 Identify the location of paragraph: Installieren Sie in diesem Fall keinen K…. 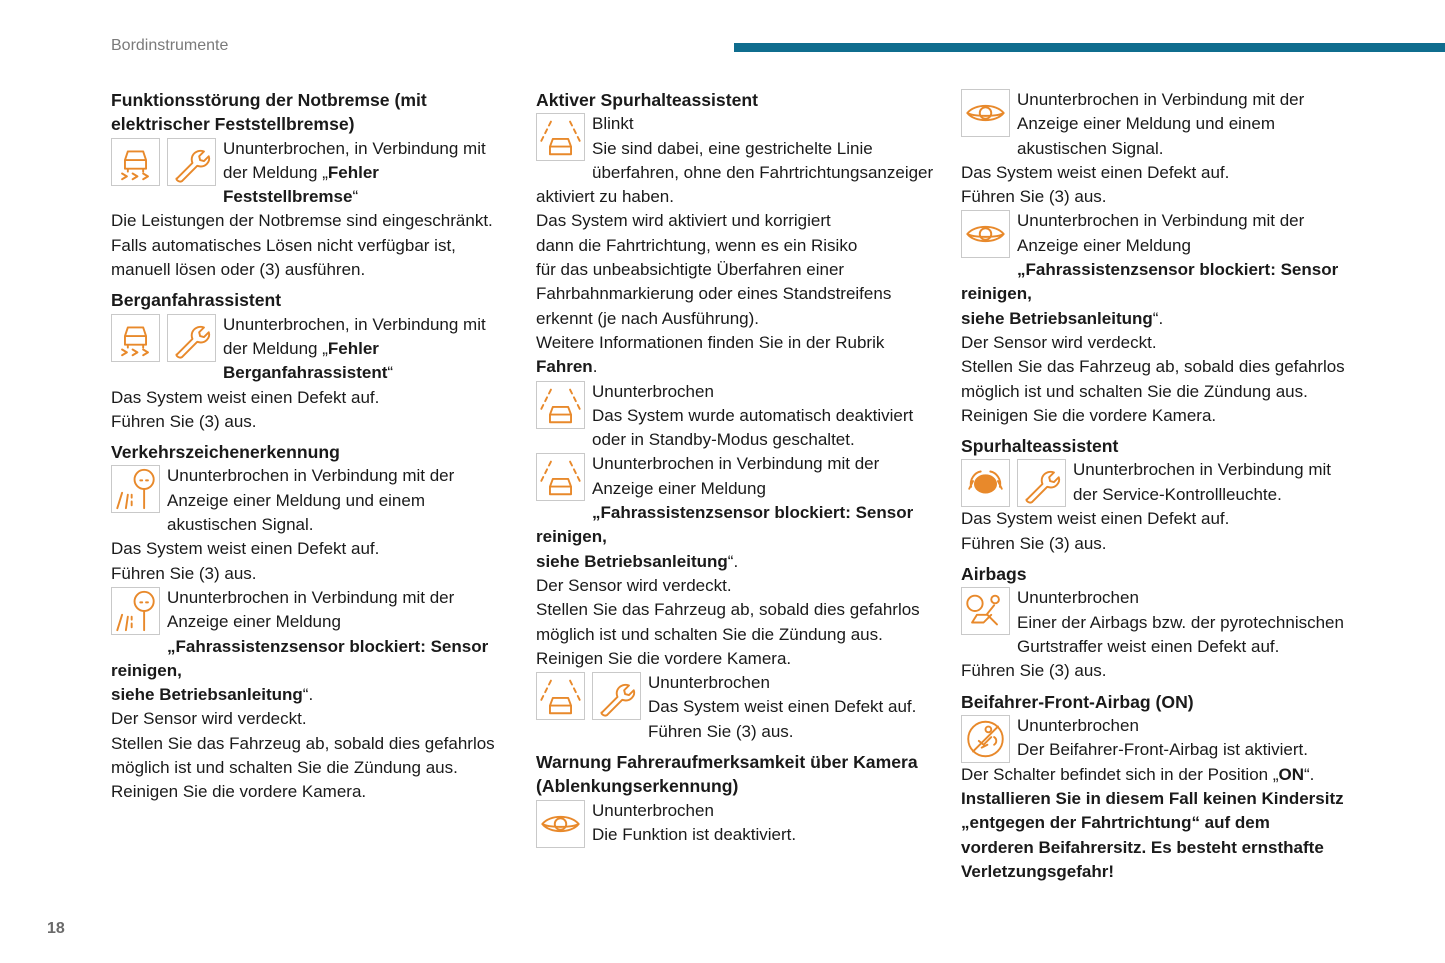
(1176, 835).